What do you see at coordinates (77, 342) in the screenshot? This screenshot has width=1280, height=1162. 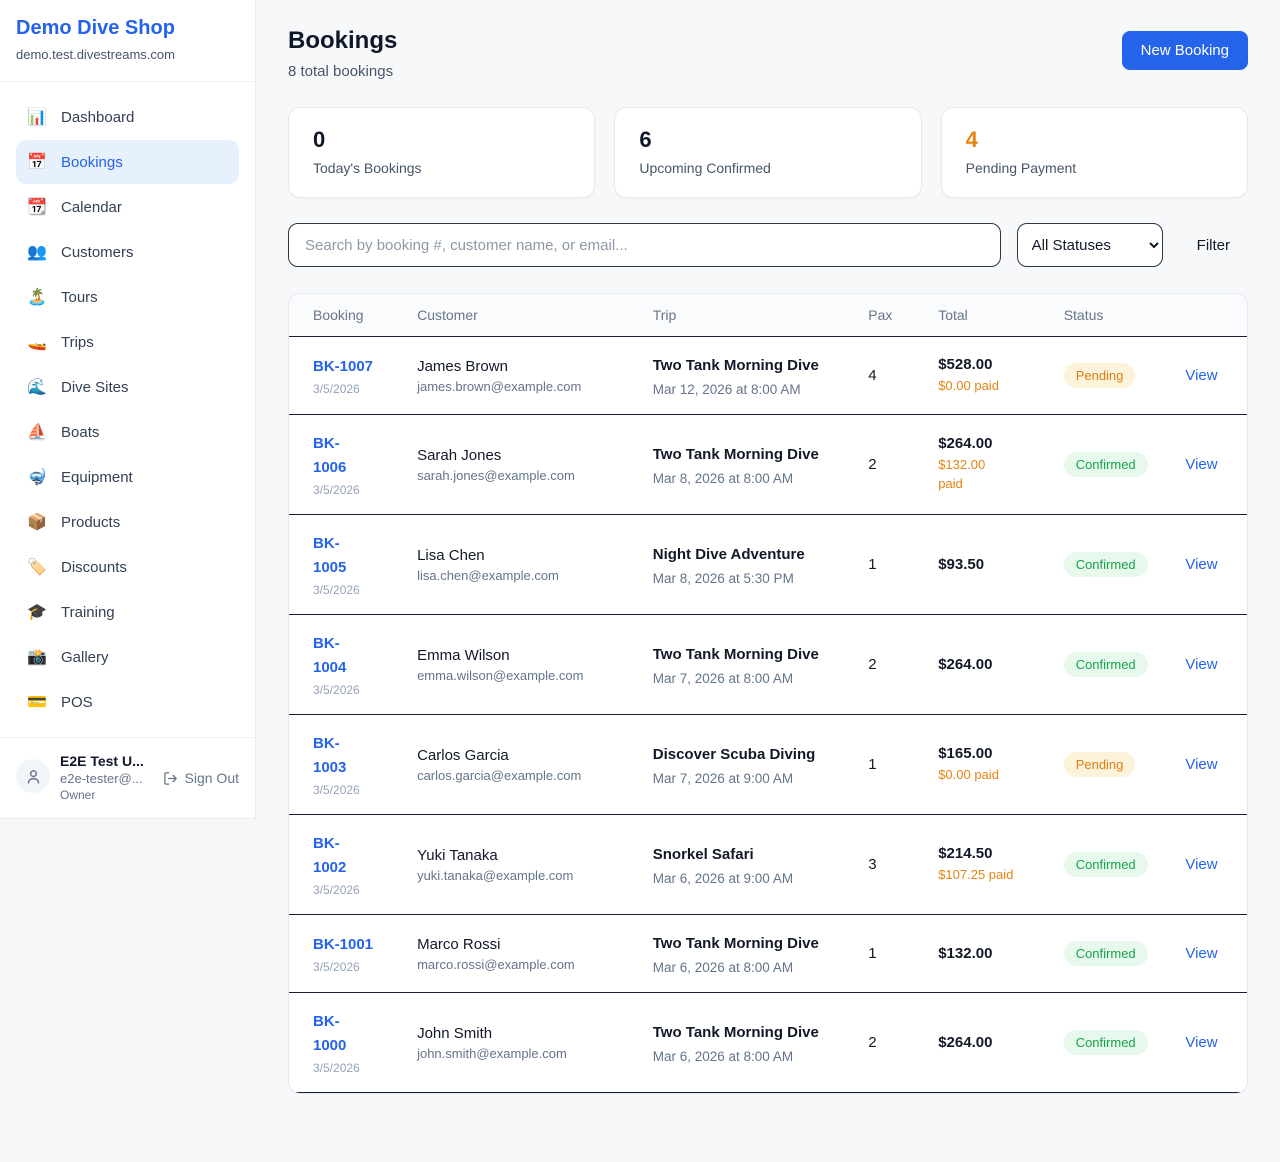 I see `sidebar-item-label: Trips` at bounding box center [77, 342].